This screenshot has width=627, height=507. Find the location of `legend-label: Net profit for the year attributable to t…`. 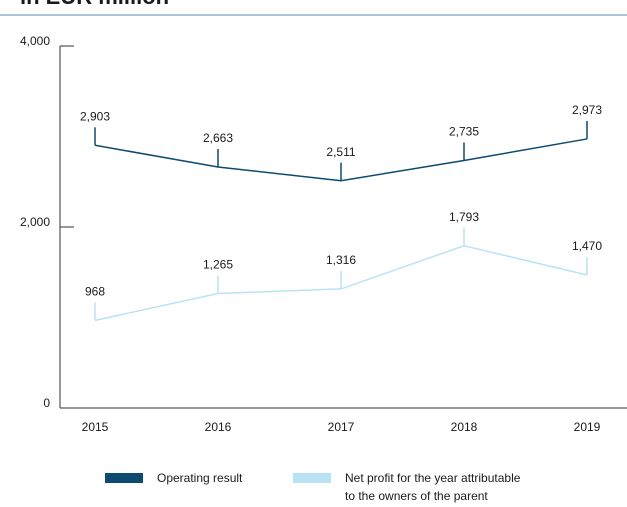

legend-label: Net profit for the year attributable to t… is located at coordinates (433, 487).